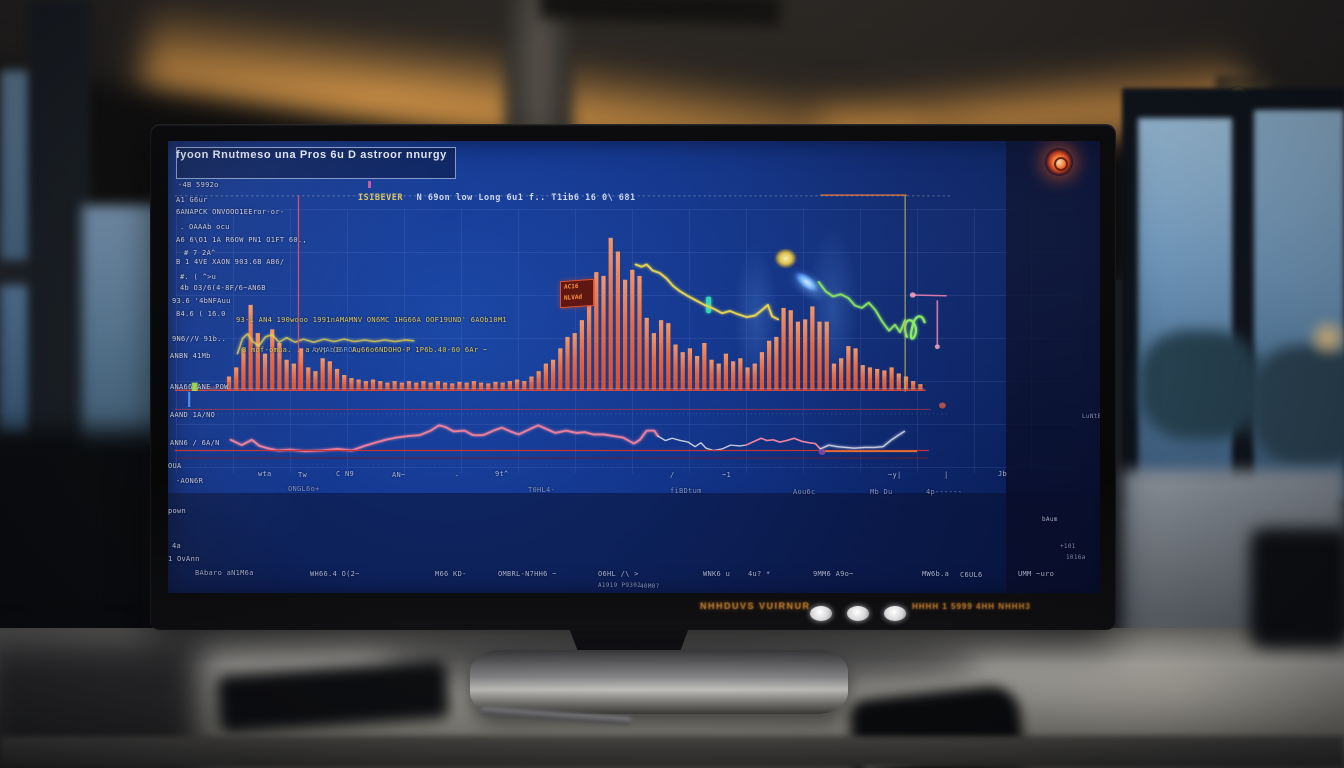 This screenshot has height=768, width=1344. I want to click on screen-label: C6UL6, so click(971, 575).